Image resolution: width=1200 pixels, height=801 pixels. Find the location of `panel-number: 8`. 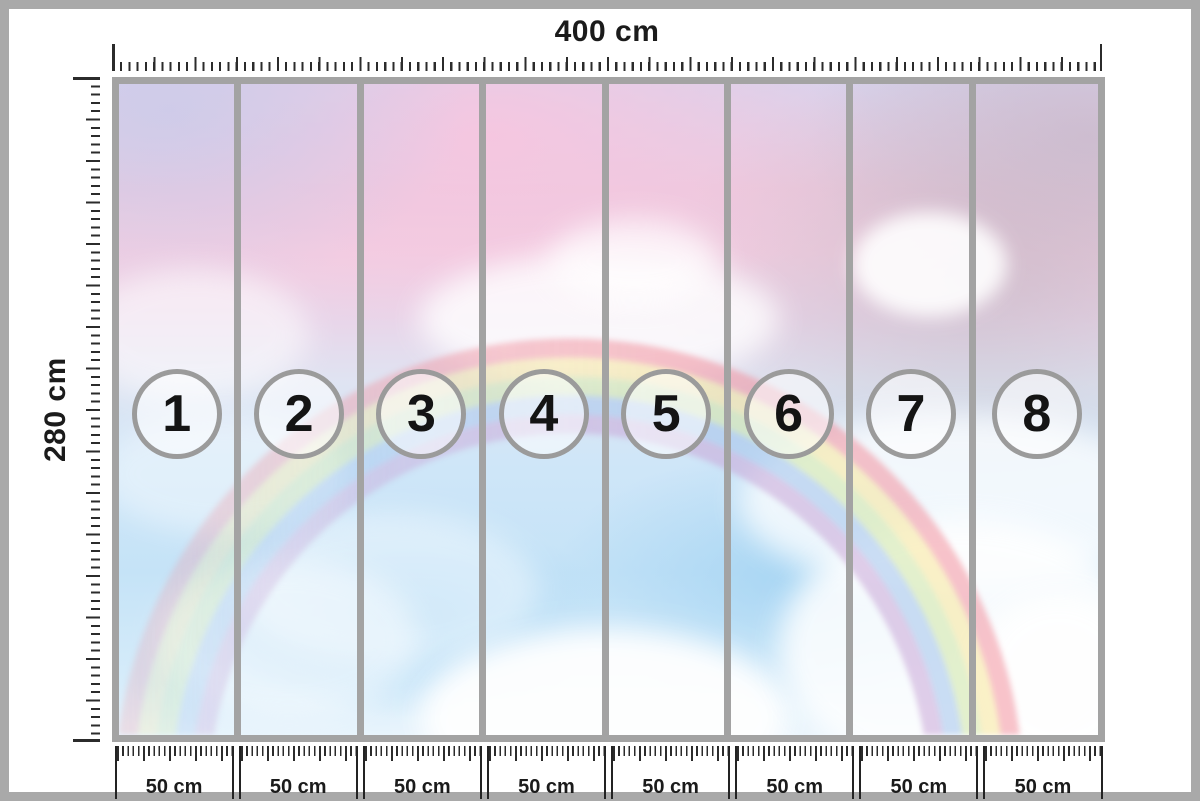

panel-number: 8 is located at coordinates (1037, 414).